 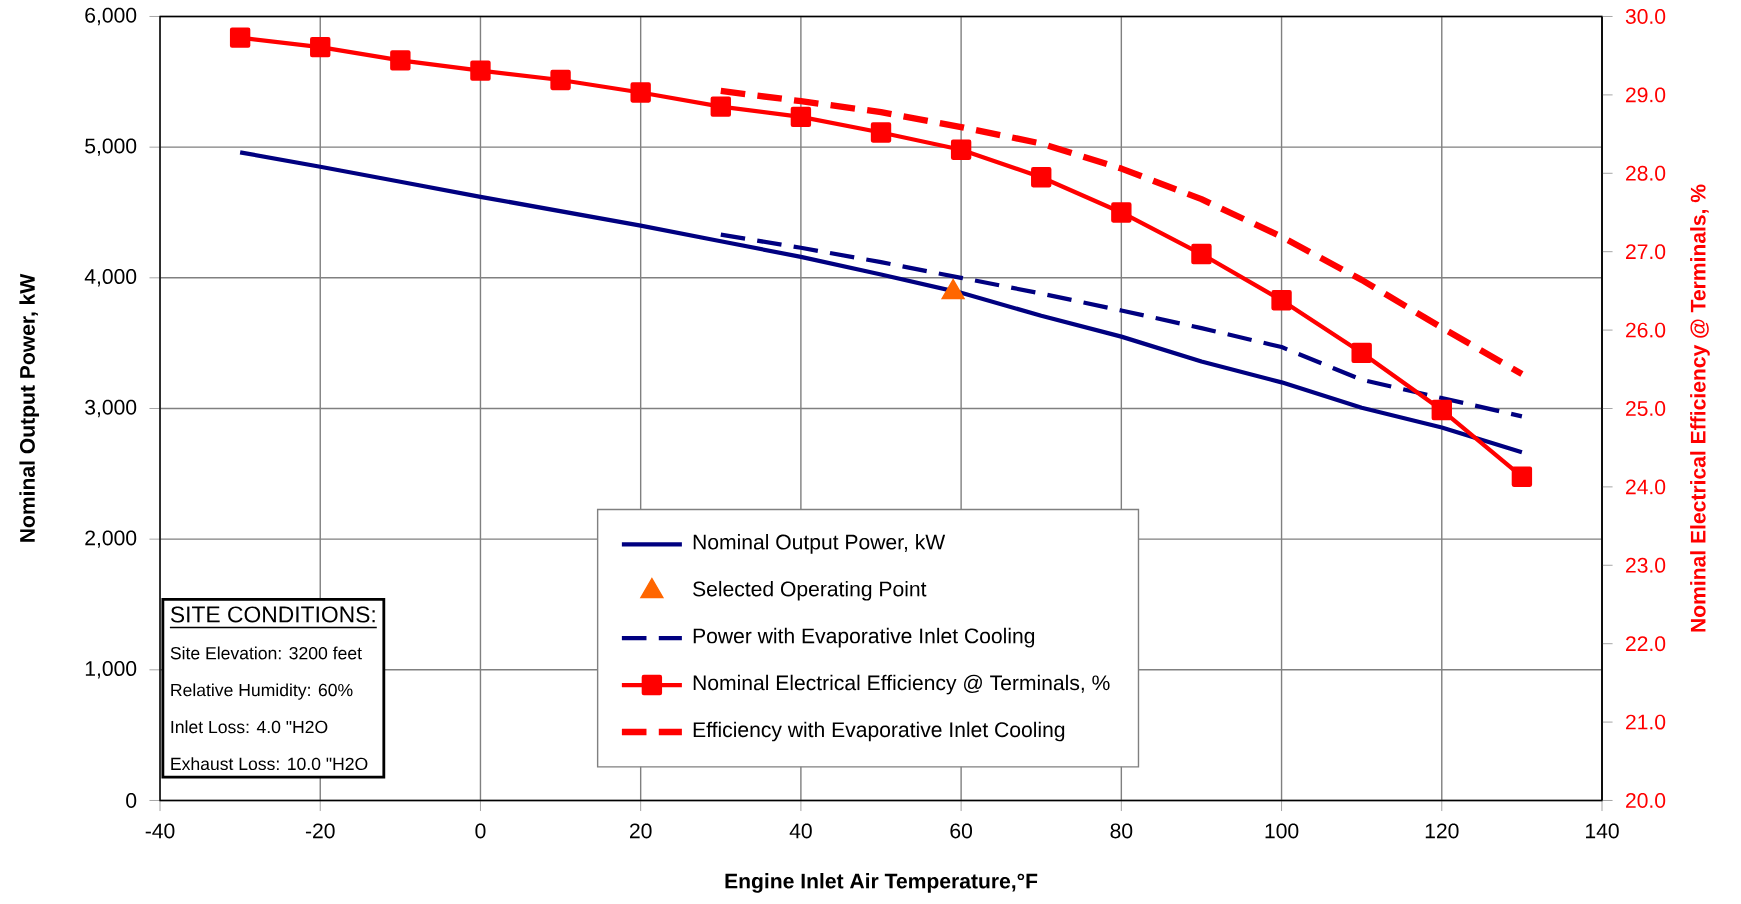 I want to click on y-tick-label: 3,000, so click(x=111, y=408).